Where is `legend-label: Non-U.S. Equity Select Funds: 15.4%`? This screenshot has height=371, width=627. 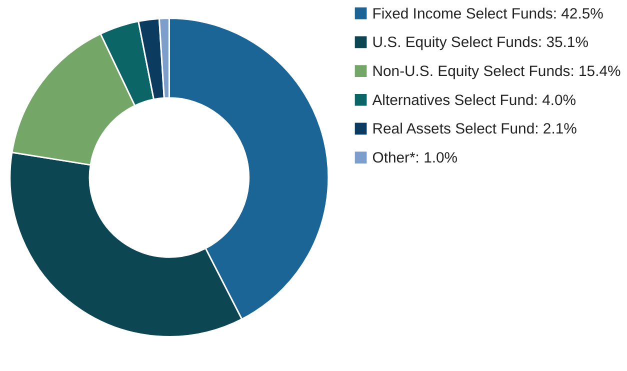
legend-label: Non-U.S. Equity Select Funds: 15.4% is located at coordinates (496, 71).